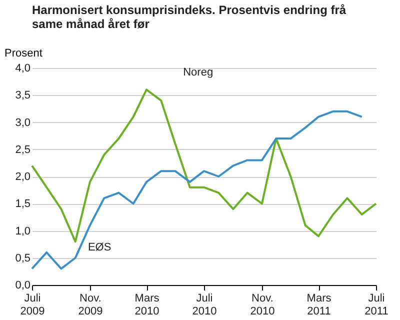 The width and height of the screenshot is (400, 320). Describe the element at coordinates (147, 305) in the screenshot. I see `x-tick-label: Mars 2010` at that location.